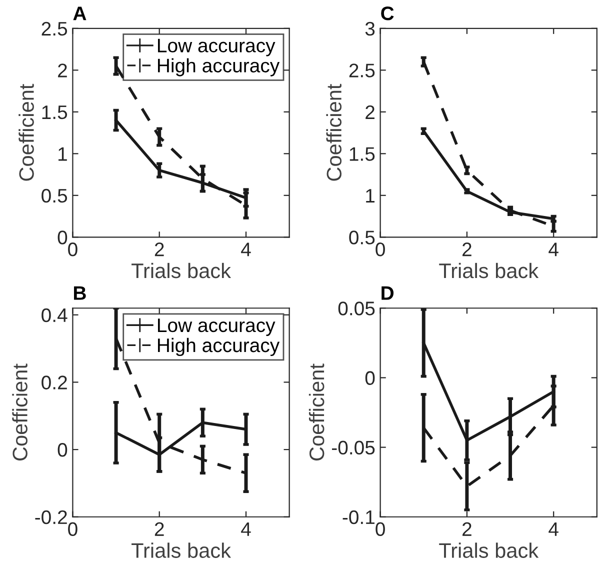 This screenshot has width=606, height=568. Describe the element at coordinates (388, 293) in the screenshot. I see `chart-title: D` at that location.